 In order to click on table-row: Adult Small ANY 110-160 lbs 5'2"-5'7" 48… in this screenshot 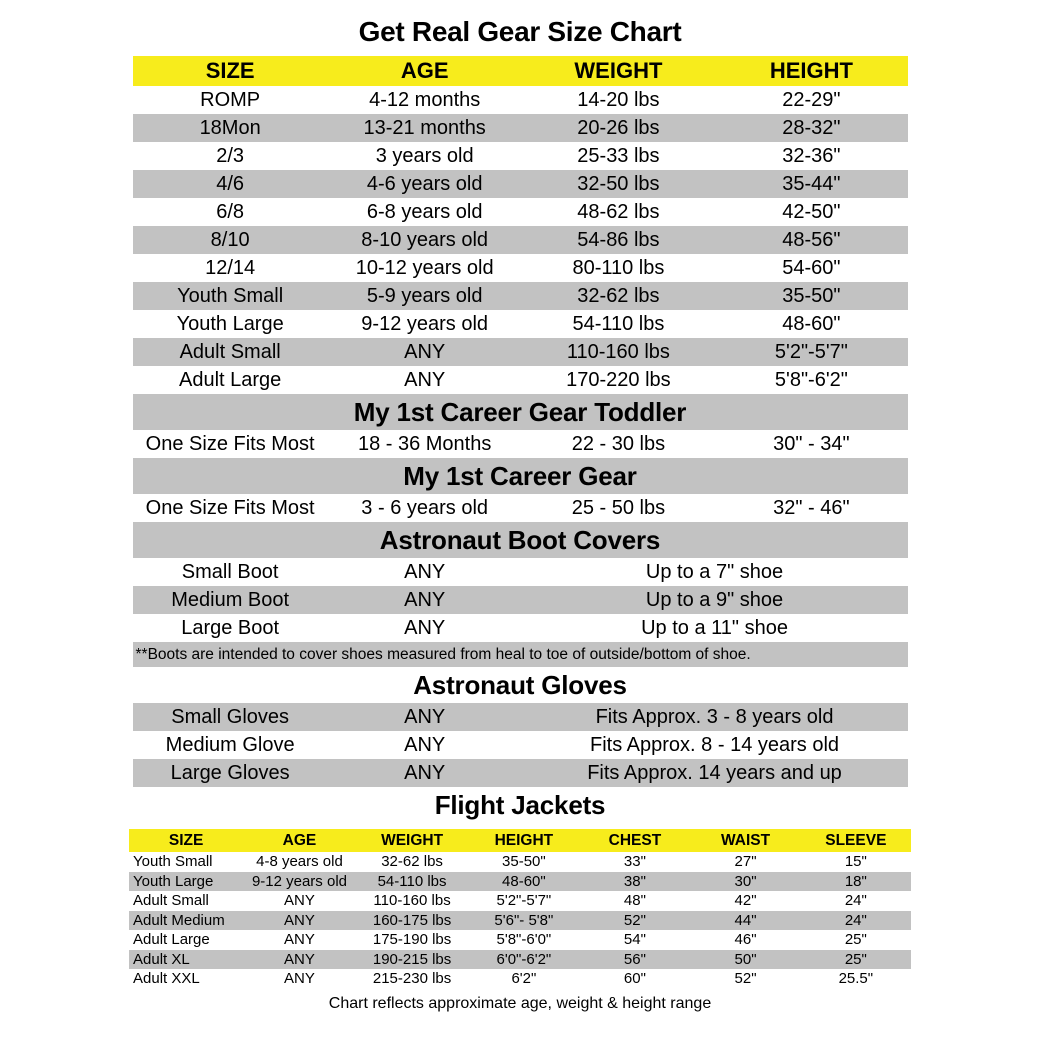, I will do `click(520, 901)`.